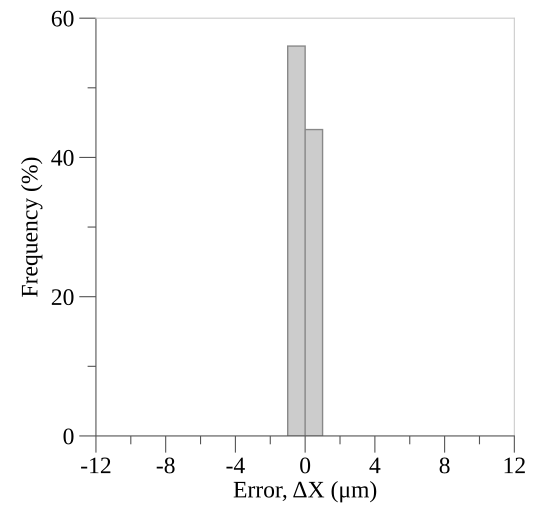  Describe the element at coordinates (165, 465) in the screenshot. I see `x-tick-label: -8` at that location.